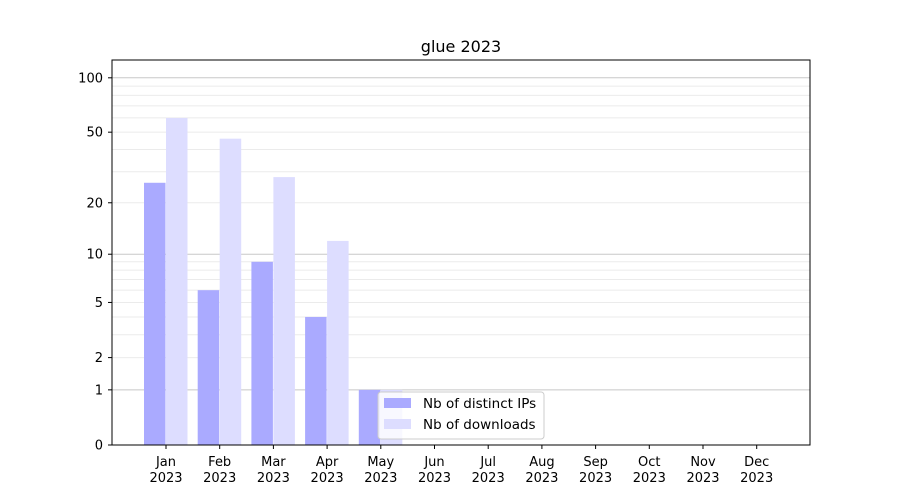 This screenshot has height=500, width=900. Describe the element at coordinates (273, 470) in the screenshot. I see `x-tick-label: Mar 2023` at that location.